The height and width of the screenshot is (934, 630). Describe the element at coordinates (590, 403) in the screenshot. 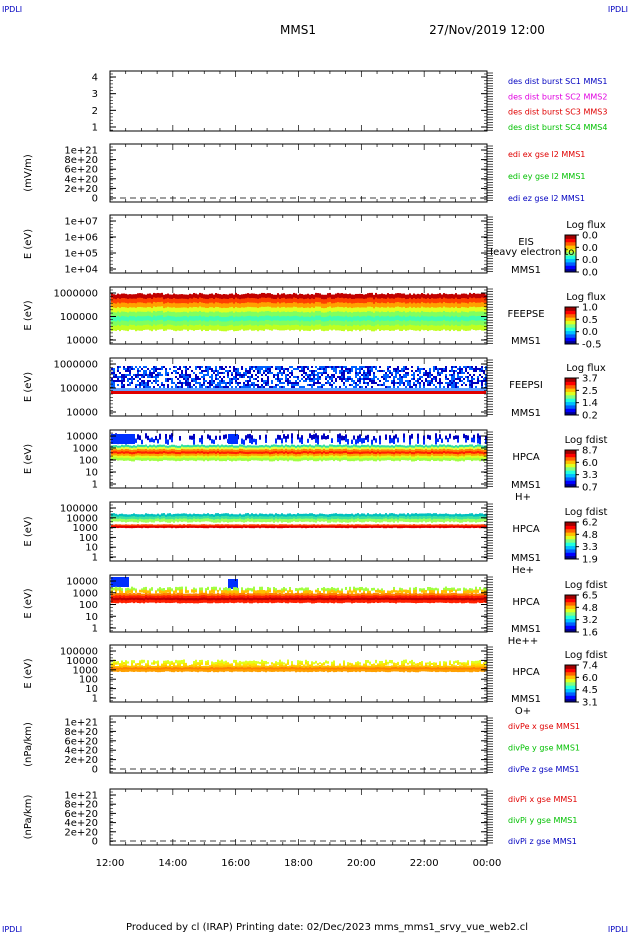

I see `colorbar-tick-label: 1.4` at that location.